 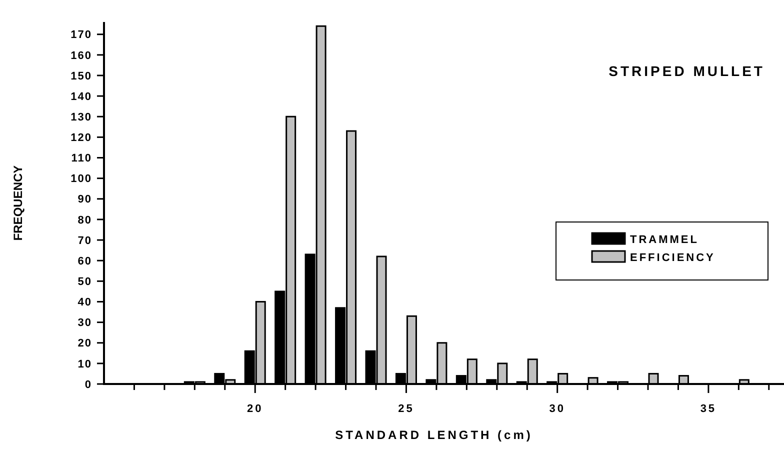 I want to click on x-tick-label: 20, so click(x=255, y=409).